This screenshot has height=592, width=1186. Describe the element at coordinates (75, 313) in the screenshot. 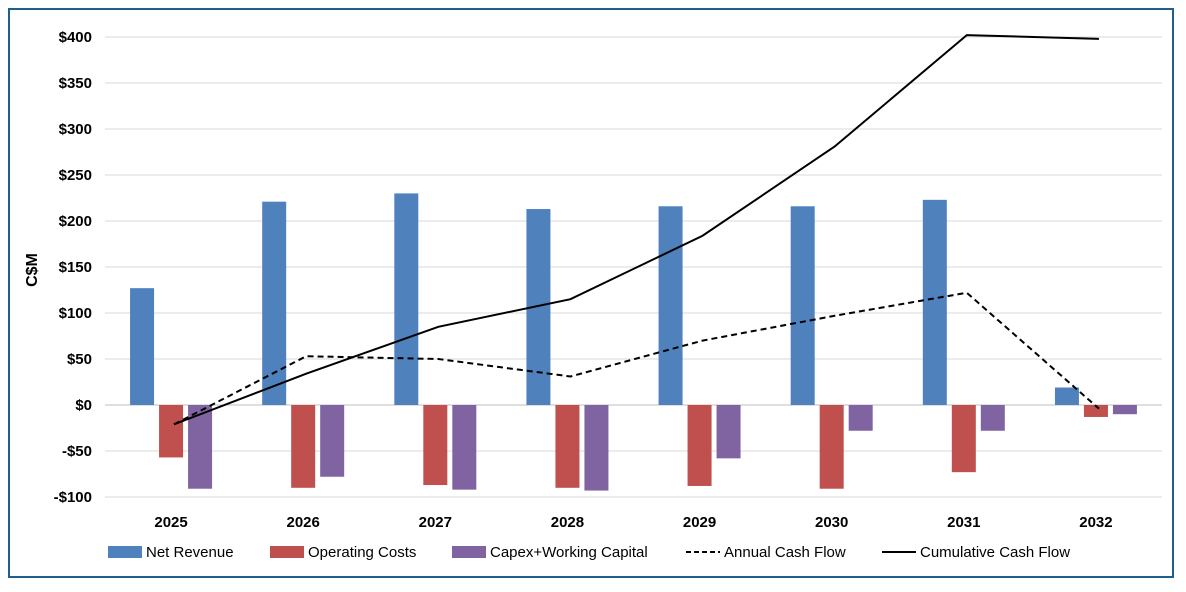

I see `y-tick-label: $100` at that location.